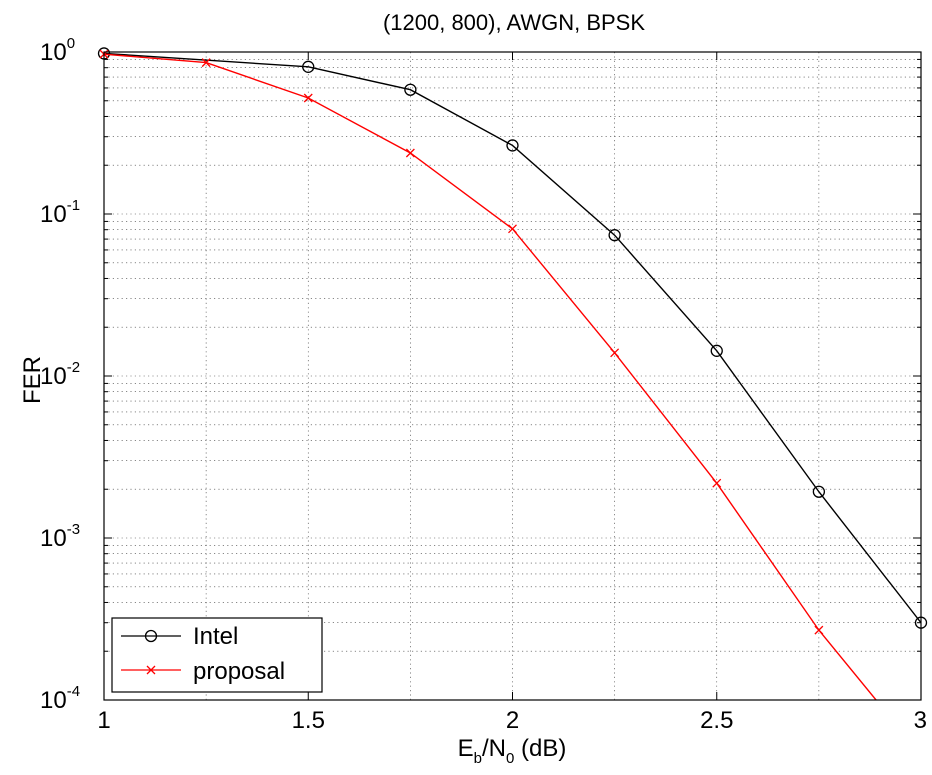  What do you see at coordinates (239, 671) in the screenshot?
I see `legend-label-proposal: proposal` at bounding box center [239, 671].